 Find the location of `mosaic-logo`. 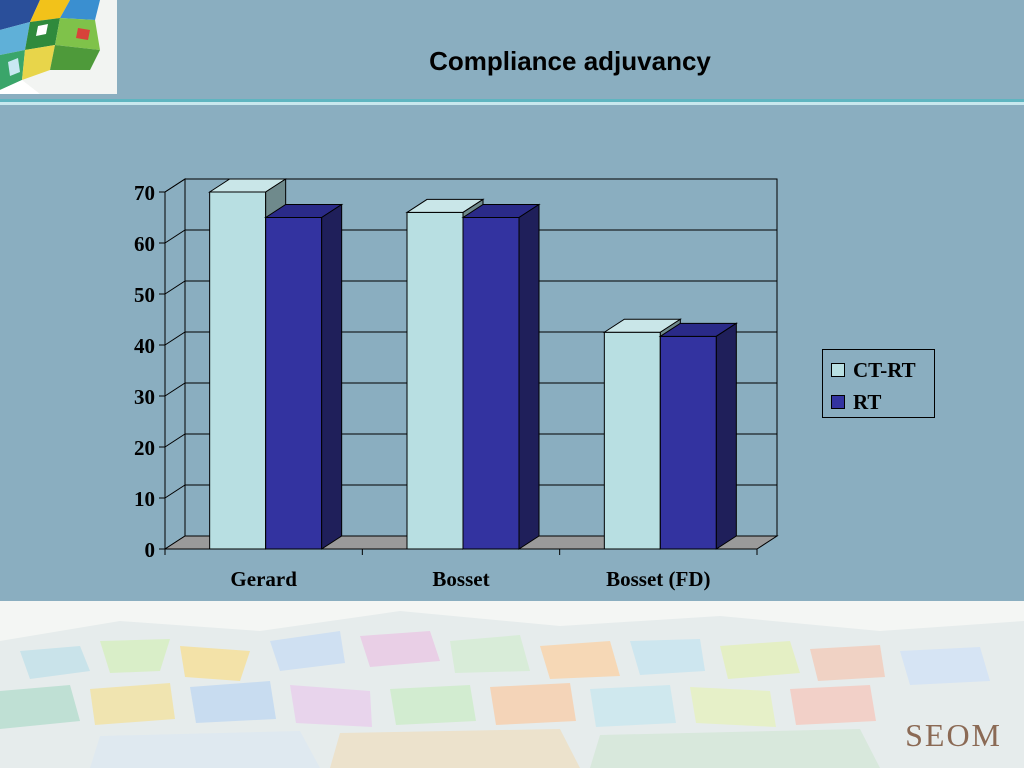

mosaic-logo is located at coordinates (58, 47).